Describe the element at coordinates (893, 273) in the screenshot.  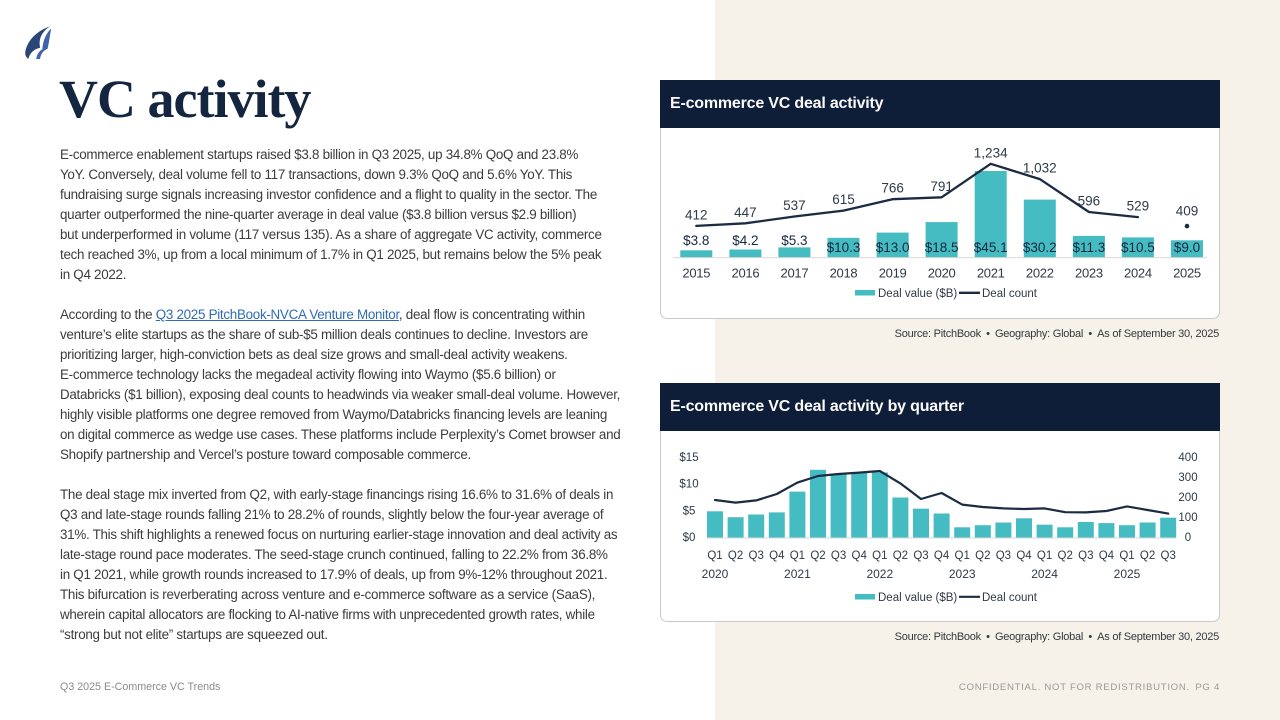
I see `svg-text: 2019` at that location.